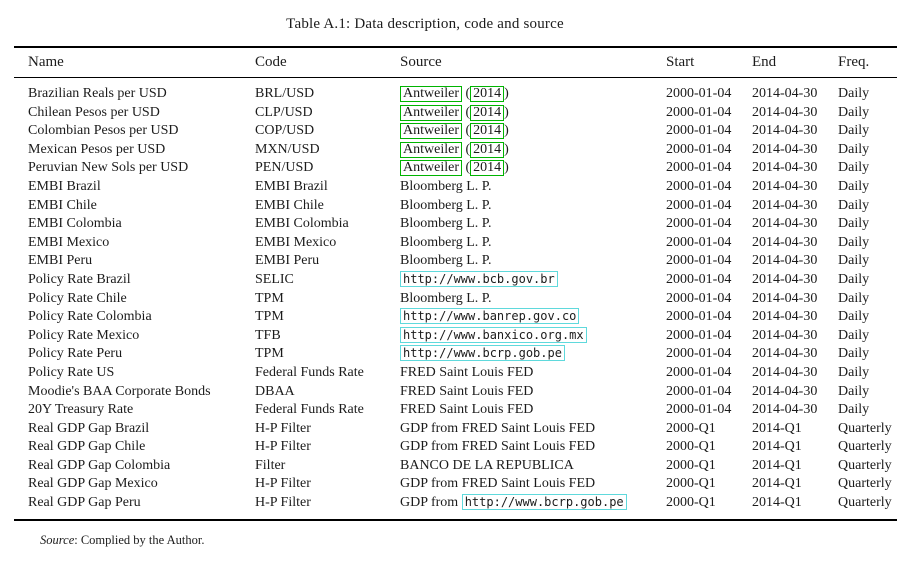 The image size is (910, 562). What do you see at coordinates (865, 465) in the screenshot?
I see `cell-freq: Quarterly` at bounding box center [865, 465].